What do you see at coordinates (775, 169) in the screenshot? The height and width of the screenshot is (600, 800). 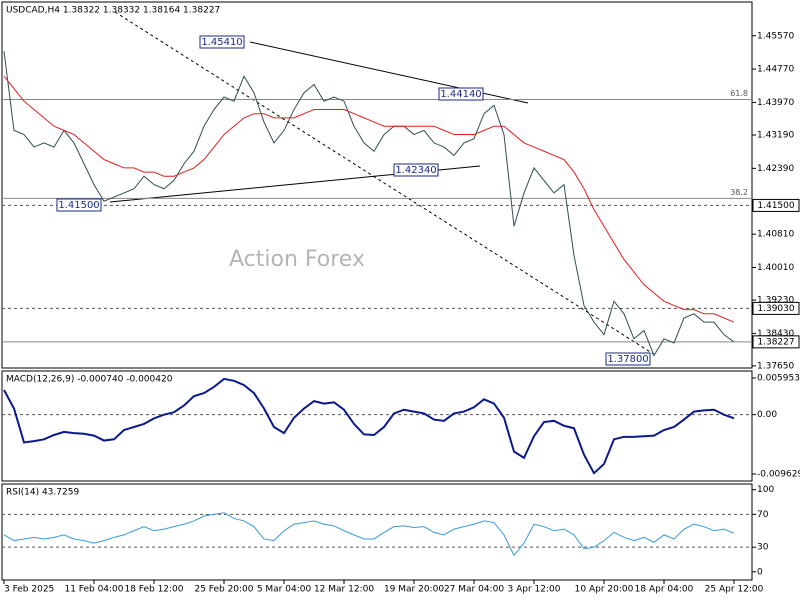 I see `y-tick-label: 1.42390` at bounding box center [775, 169].